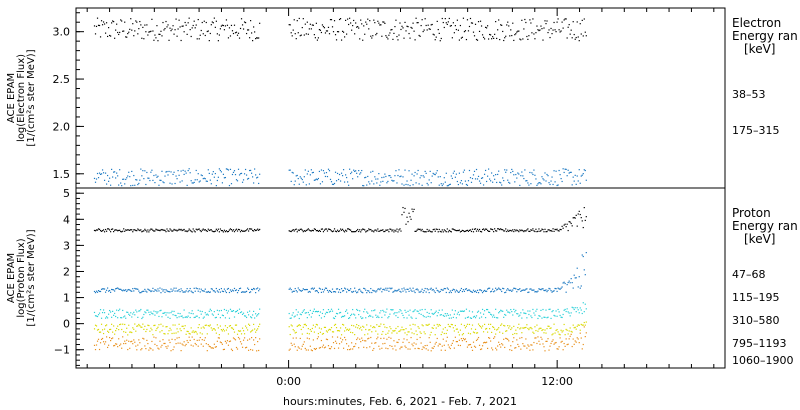  I want to click on y-tick-label: 1, so click(66, 298).